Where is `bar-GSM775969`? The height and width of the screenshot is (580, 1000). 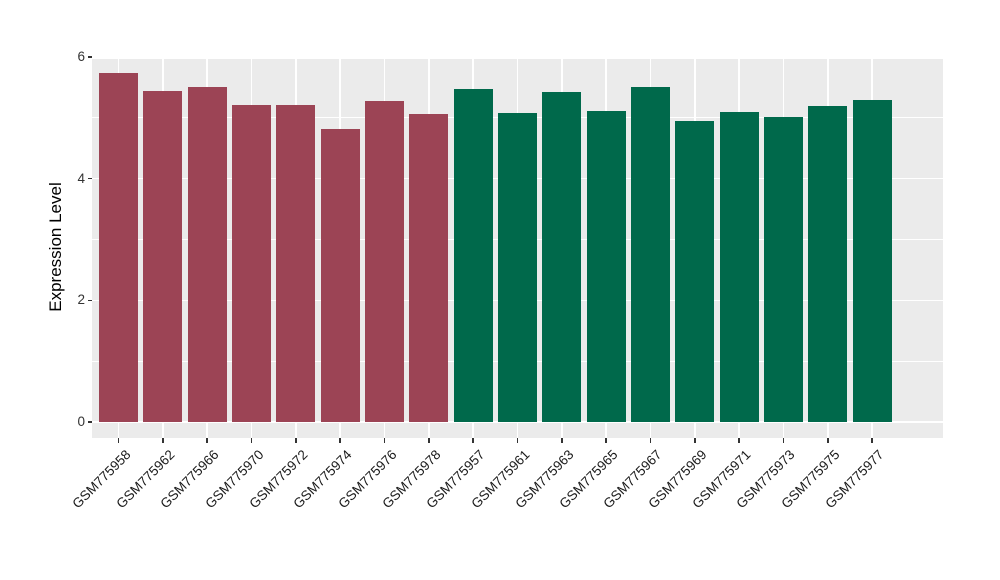
bar-GSM775969 is located at coordinates (695, 271).